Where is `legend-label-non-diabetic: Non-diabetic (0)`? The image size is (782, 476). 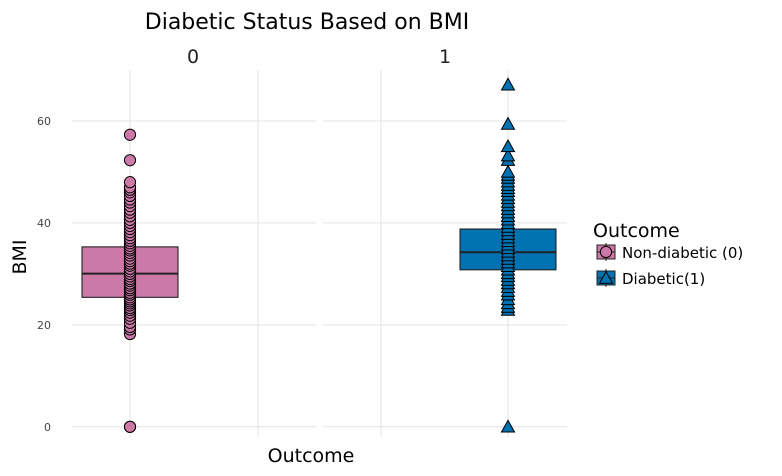
legend-label-non-diabetic: Non-diabetic (0) is located at coordinates (682, 253).